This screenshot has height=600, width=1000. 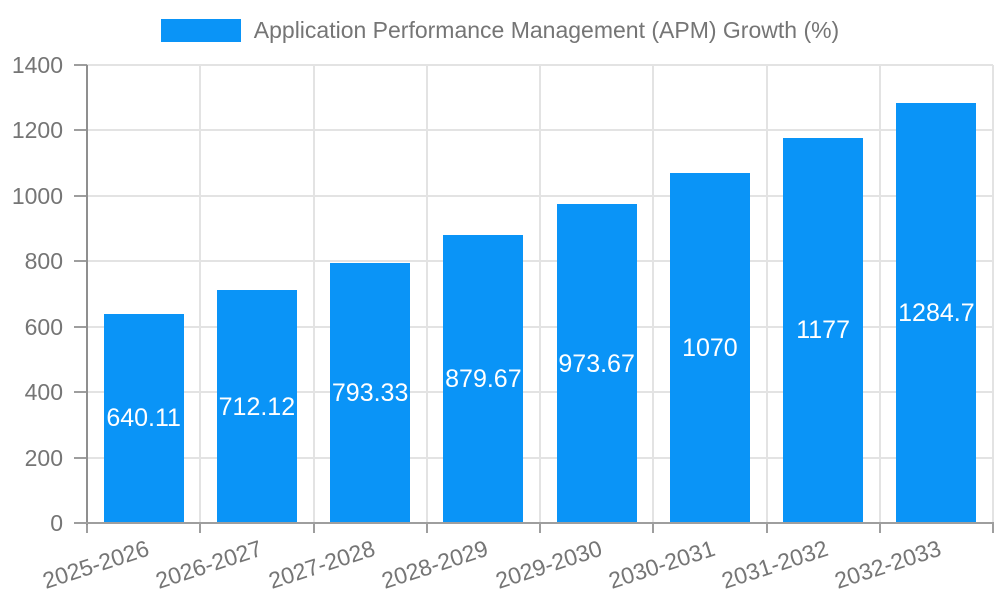 What do you see at coordinates (548, 564) in the screenshot?
I see `x-tick-label: 2029-2030` at bounding box center [548, 564].